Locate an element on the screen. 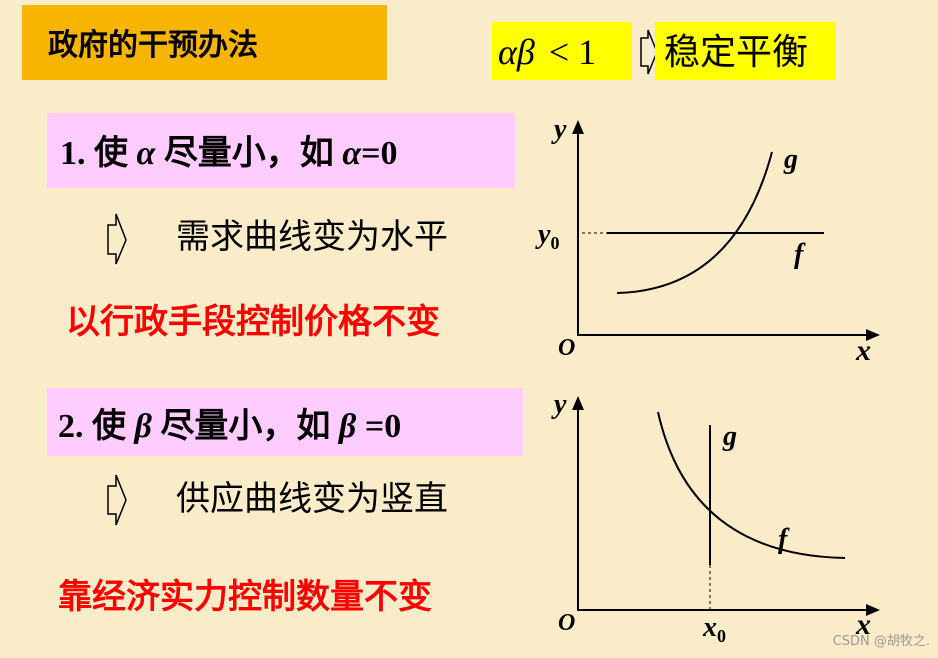 The image size is (938, 658). condition-box is located at coordinates (562, 51).